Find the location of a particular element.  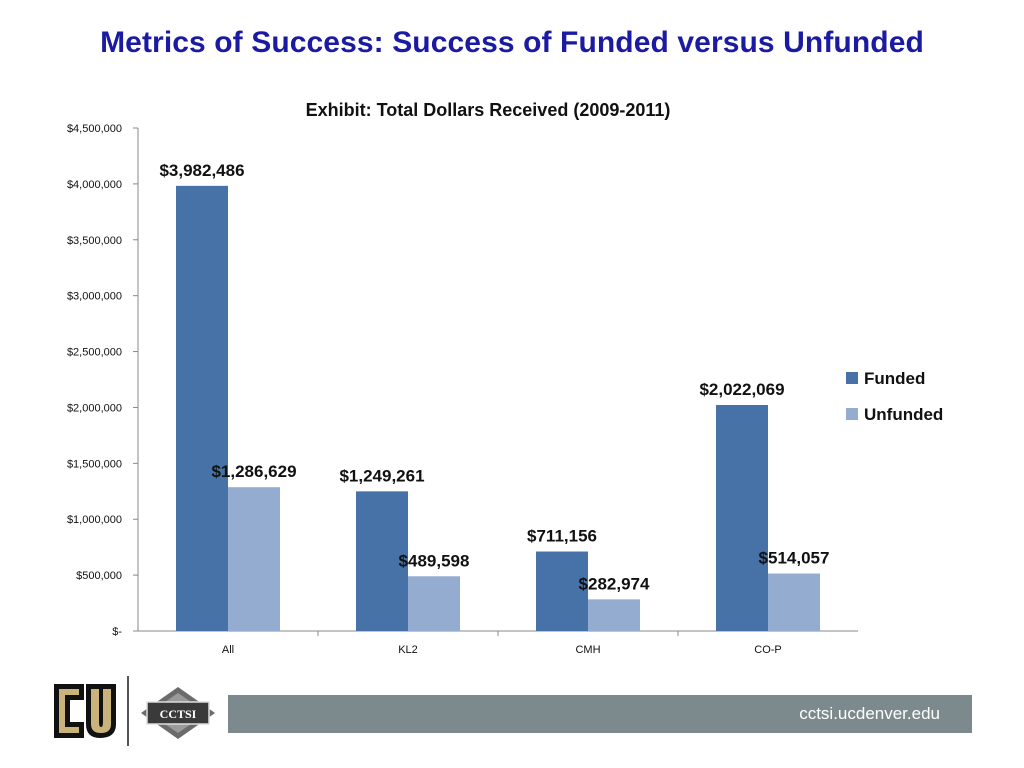

footer-url: cctsi.ucdenver.edu is located at coordinates (869, 713).